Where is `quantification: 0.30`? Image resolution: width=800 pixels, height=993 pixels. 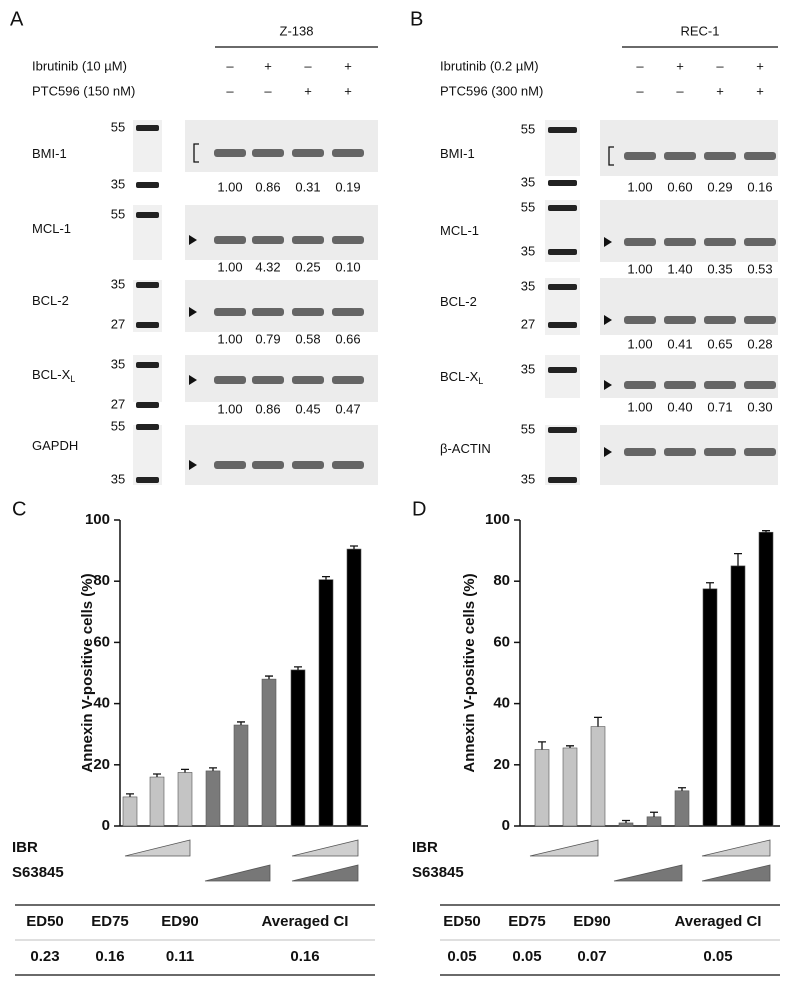
quantification: 0.30 is located at coordinates (759, 406).